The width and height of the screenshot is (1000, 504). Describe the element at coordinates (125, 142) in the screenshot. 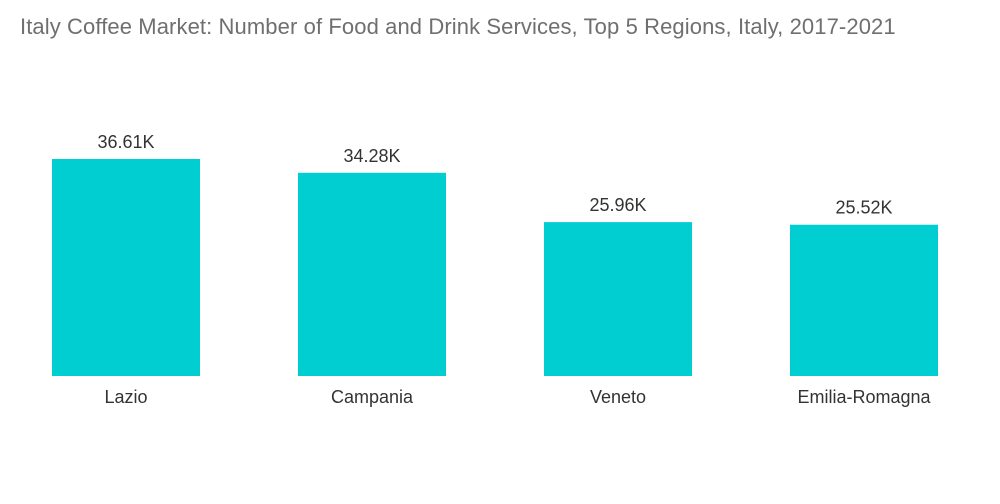

I see `value-label-lazio: 36.61K` at that location.